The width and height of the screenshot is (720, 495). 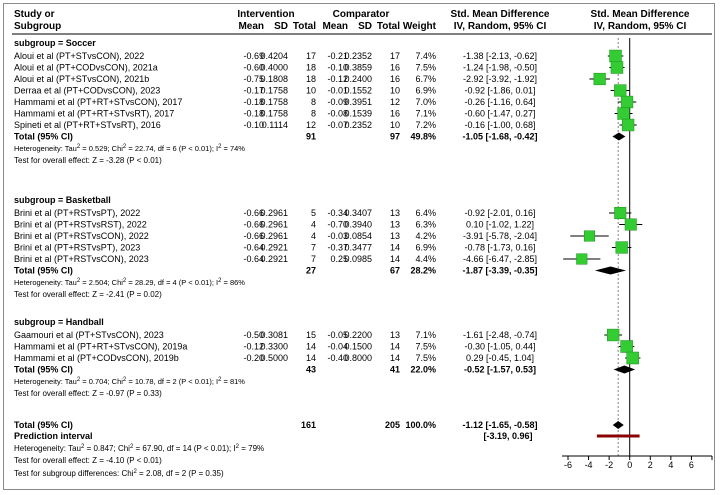 What do you see at coordinates (274, 358) in the screenshot?
I see `study-sd-intervention: 0.5000` at bounding box center [274, 358].